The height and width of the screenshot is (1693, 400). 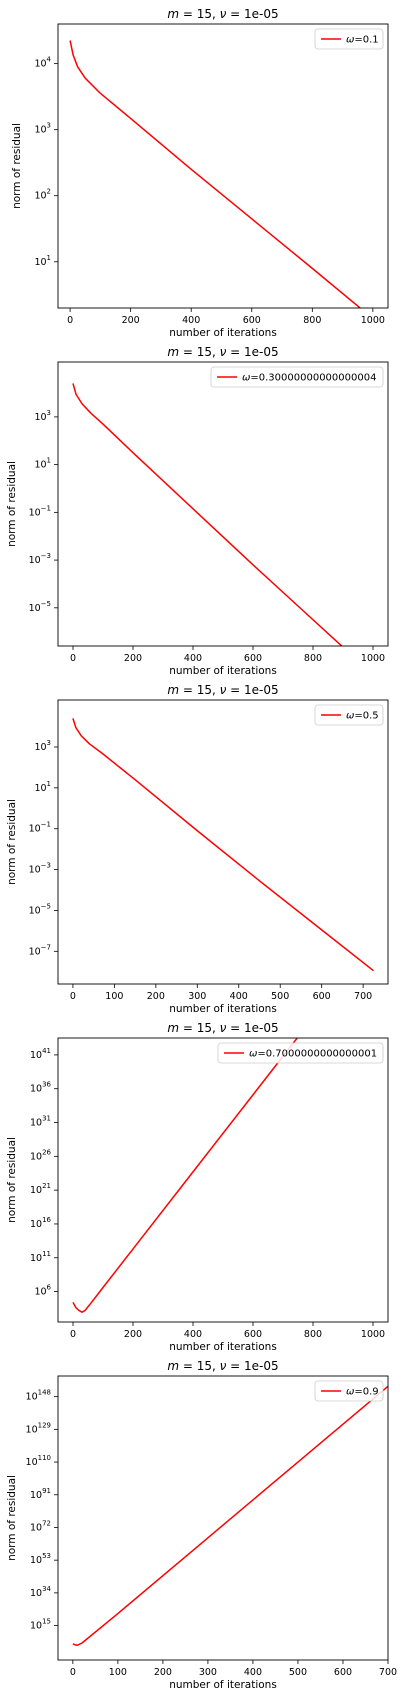 I want to click on legend: ω=0.1, so click(x=349, y=39).